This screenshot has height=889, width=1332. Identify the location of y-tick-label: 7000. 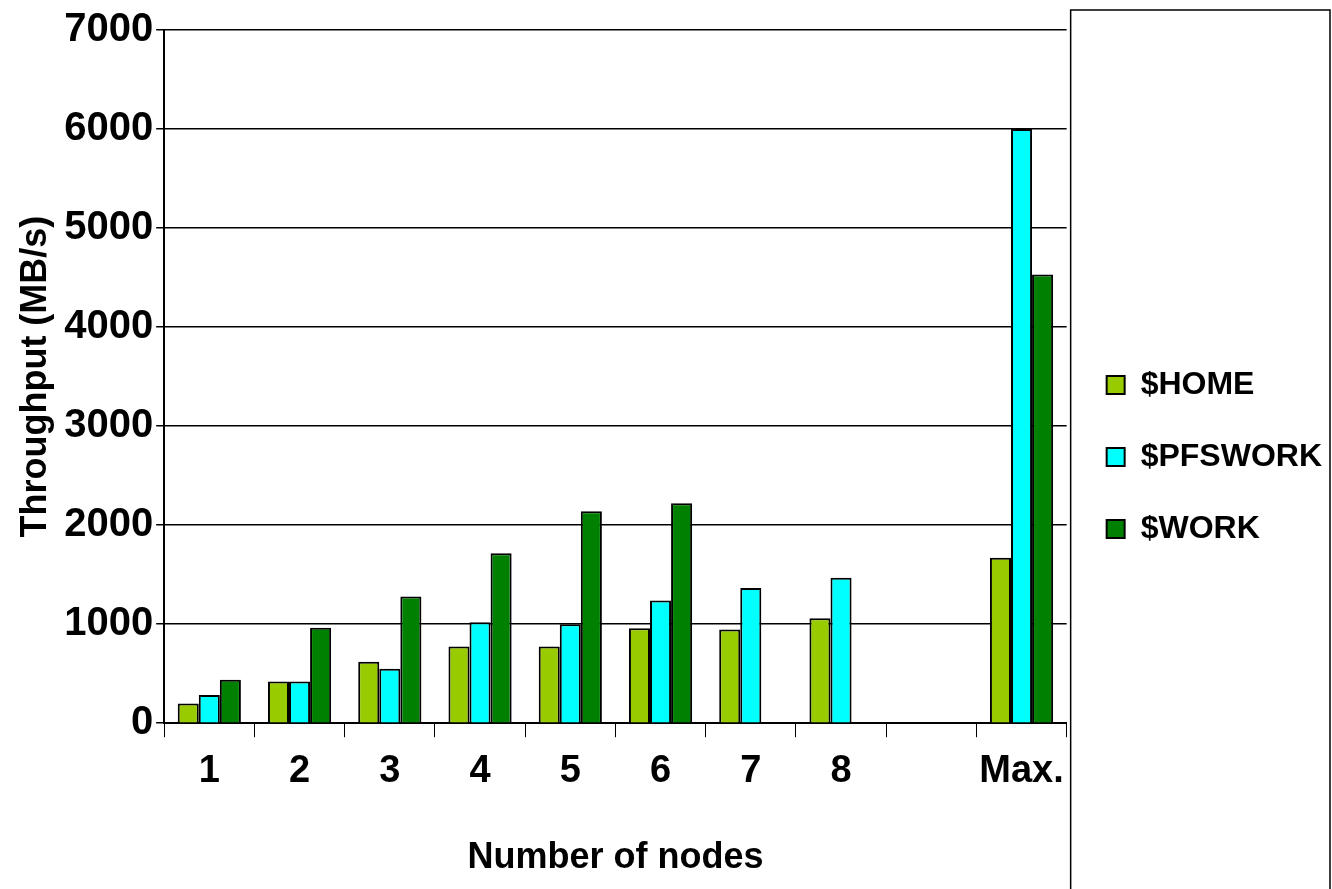
(109, 27).